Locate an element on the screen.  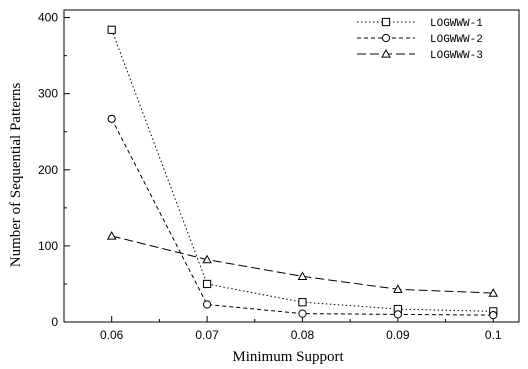
y-tick-label: 200 is located at coordinates (48, 170).